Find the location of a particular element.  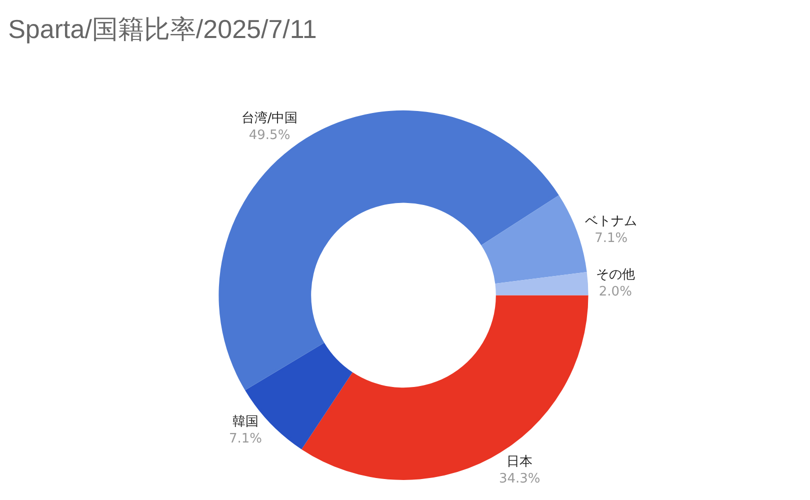

slice-label: 韓国 is located at coordinates (245, 422).